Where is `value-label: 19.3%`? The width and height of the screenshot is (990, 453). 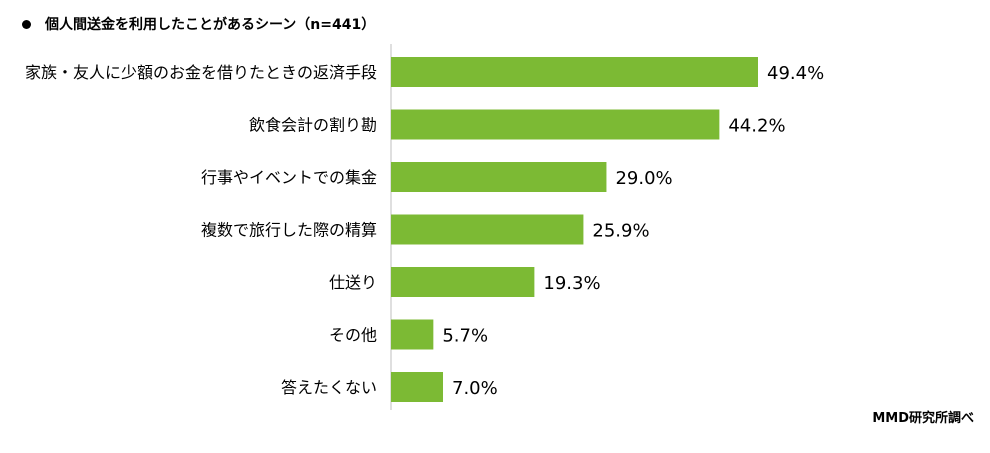 value-label: 19.3% is located at coordinates (571, 283).